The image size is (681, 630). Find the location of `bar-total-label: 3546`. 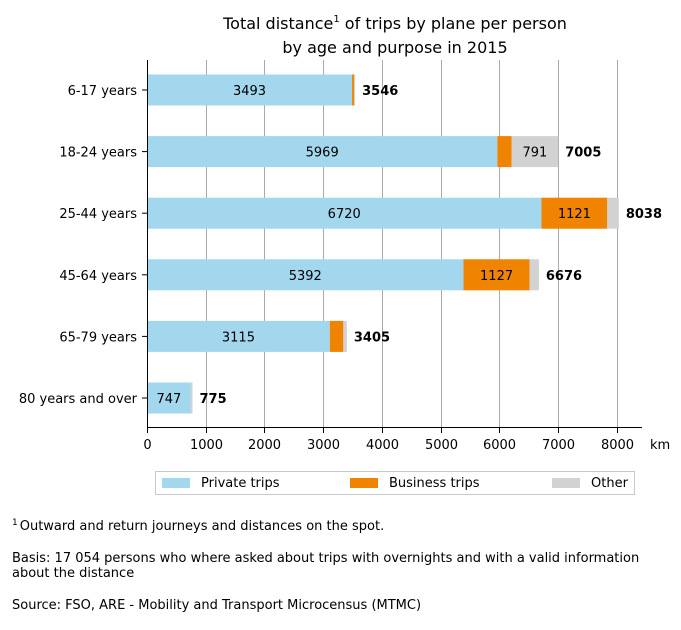

bar-total-label: 3546 is located at coordinates (380, 91).